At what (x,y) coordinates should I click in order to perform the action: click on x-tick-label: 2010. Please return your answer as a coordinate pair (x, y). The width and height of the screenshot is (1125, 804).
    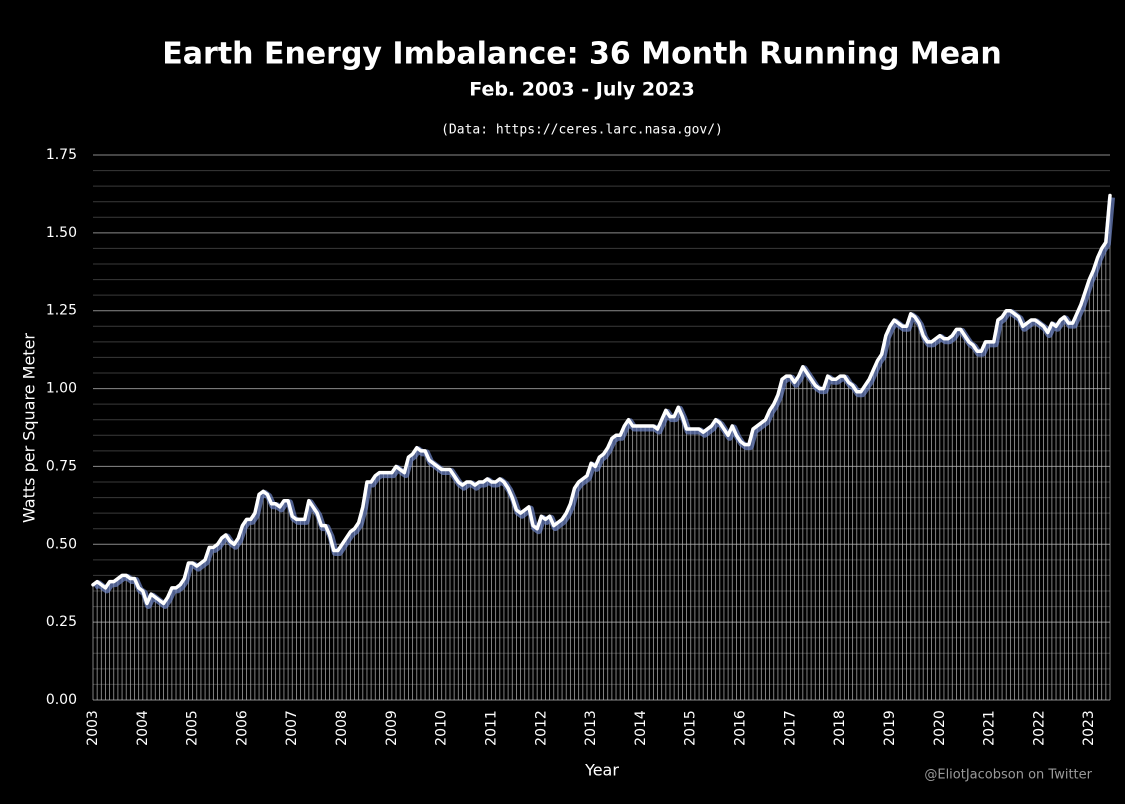
    Looking at the image, I should click on (442, 728).